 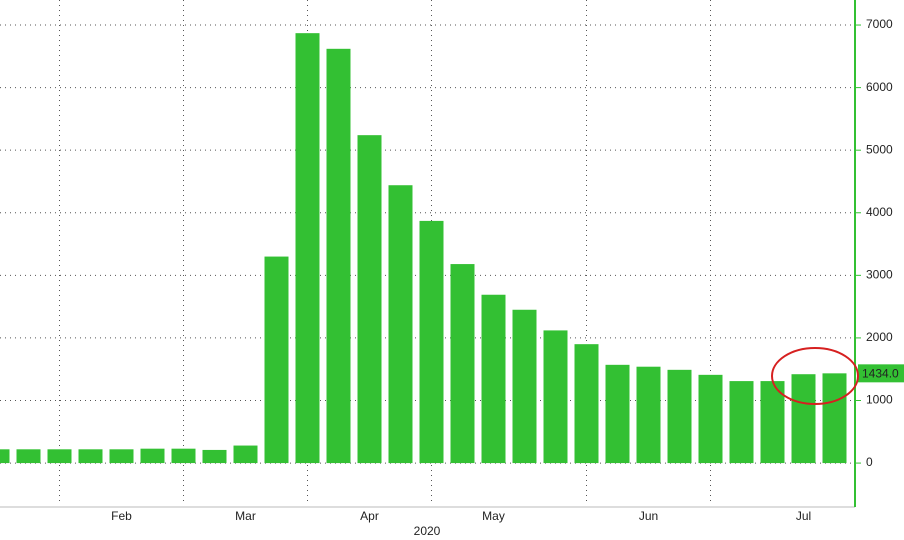 What do you see at coordinates (427, 531) in the screenshot?
I see `x-axis-label: 2020` at bounding box center [427, 531].